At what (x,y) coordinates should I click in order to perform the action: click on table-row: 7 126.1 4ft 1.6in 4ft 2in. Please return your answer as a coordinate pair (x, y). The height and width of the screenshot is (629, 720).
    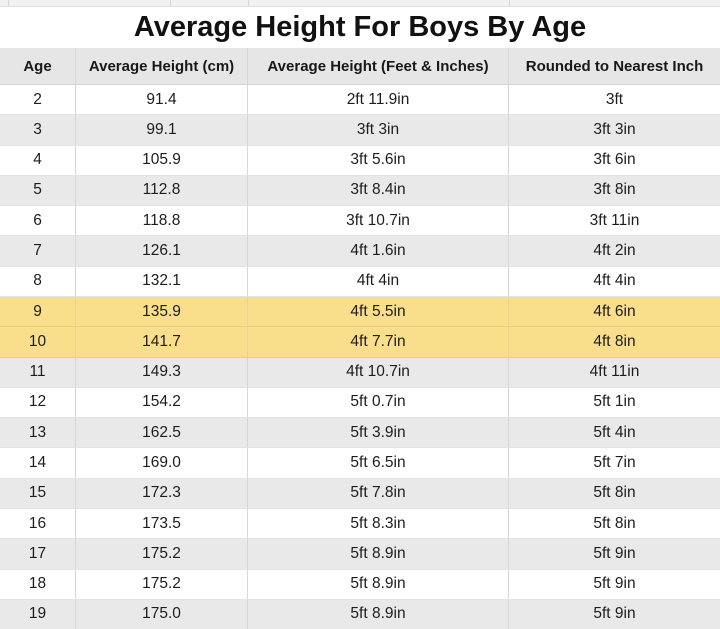
    Looking at the image, I should click on (360, 251).